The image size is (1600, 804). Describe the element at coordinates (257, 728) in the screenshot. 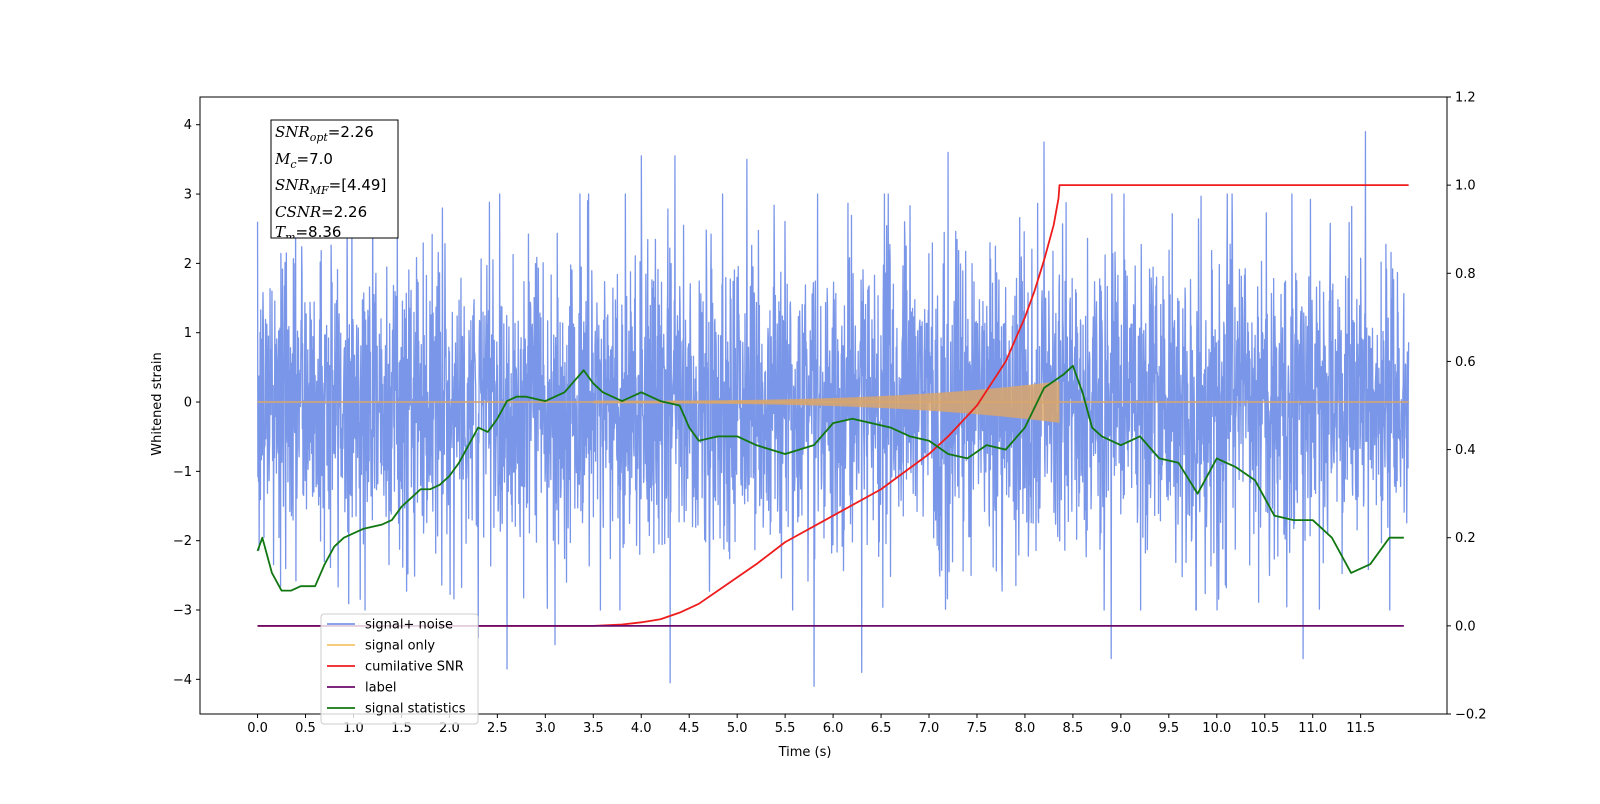

I see `x-tick-label: 0.0` at that location.